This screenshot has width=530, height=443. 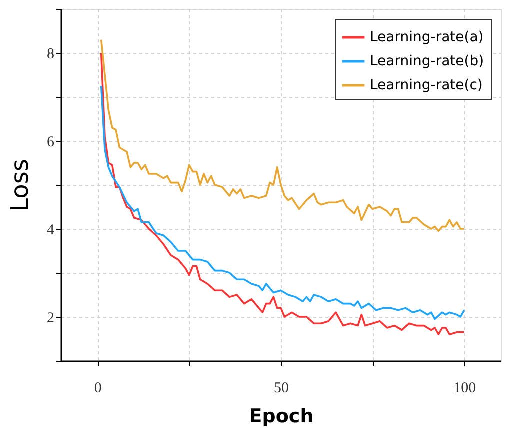 What do you see at coordinates (427, 38) in the screenshot?
I see `legend-label: Learning-rate(a)` at bounding box center [427, 38].